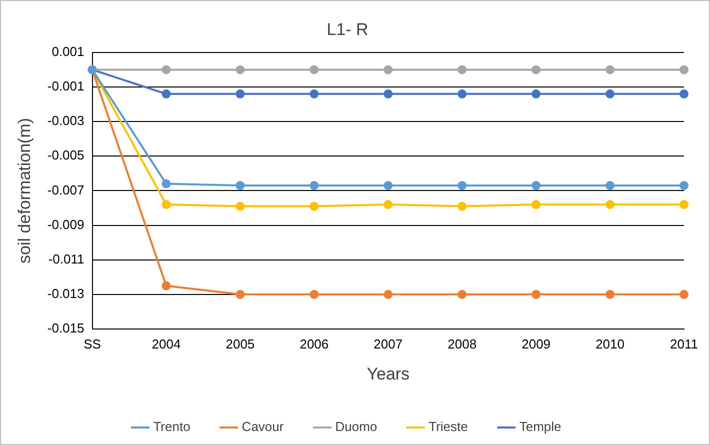  What do you see at coordinates (263, 426) in the screenshot?
I see `legend-label: Cavour` at bounding box center [263, 426].